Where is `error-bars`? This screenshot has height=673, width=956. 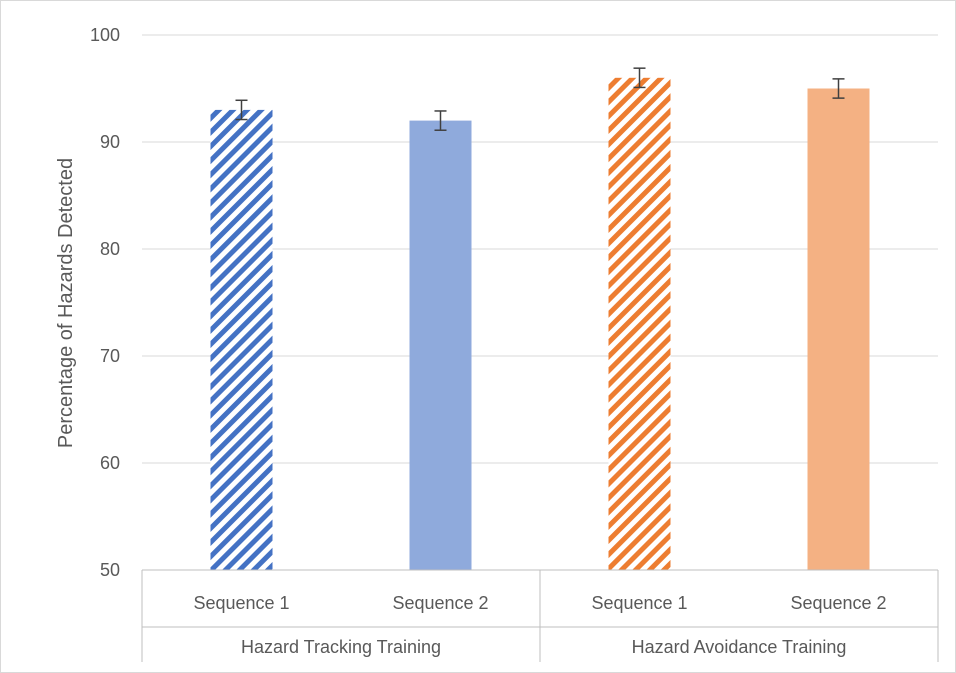
error-bars is located at coordinates (540, 99).